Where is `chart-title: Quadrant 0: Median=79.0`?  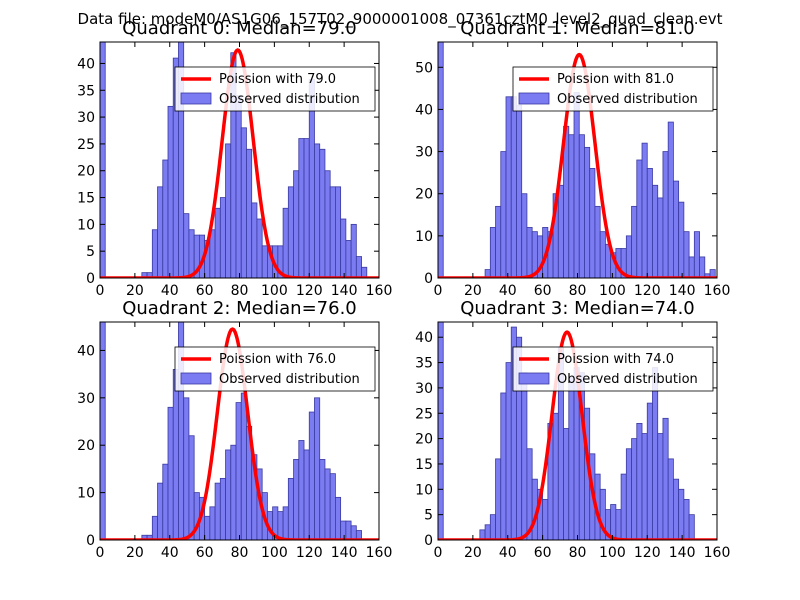 chart-title: Quadrant 0: Median=79.0 is located at coordinates (239, 28).